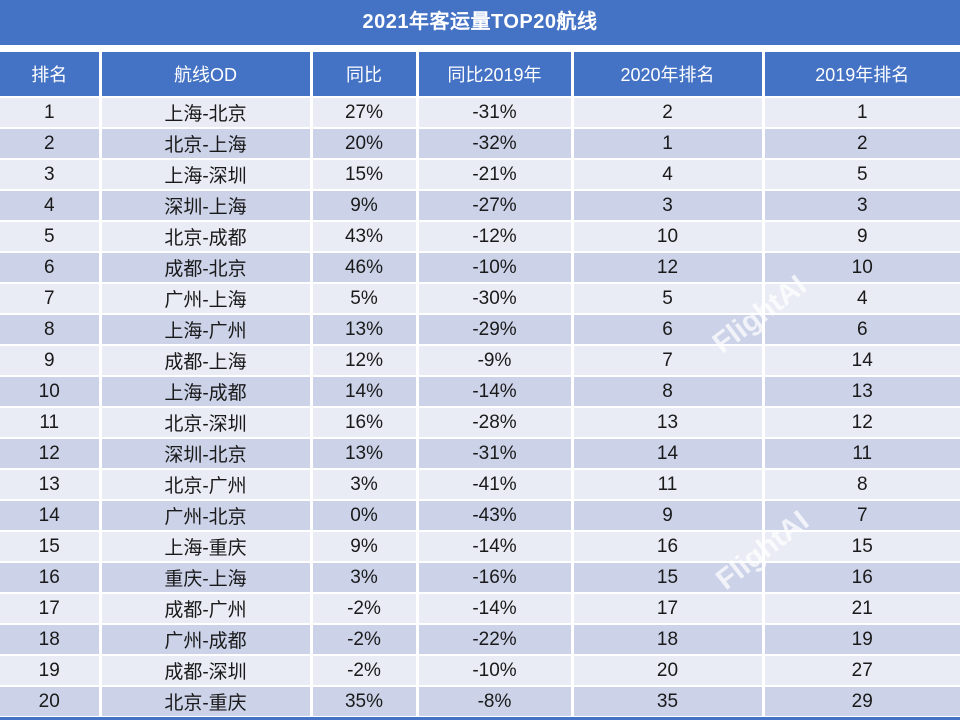 The width and height of the screenshot is (960, 720). What do you see at coordinates (668, 299) in the screenshot?
I see `cell-rank-2020: 5` at bounding box center [668, 299].